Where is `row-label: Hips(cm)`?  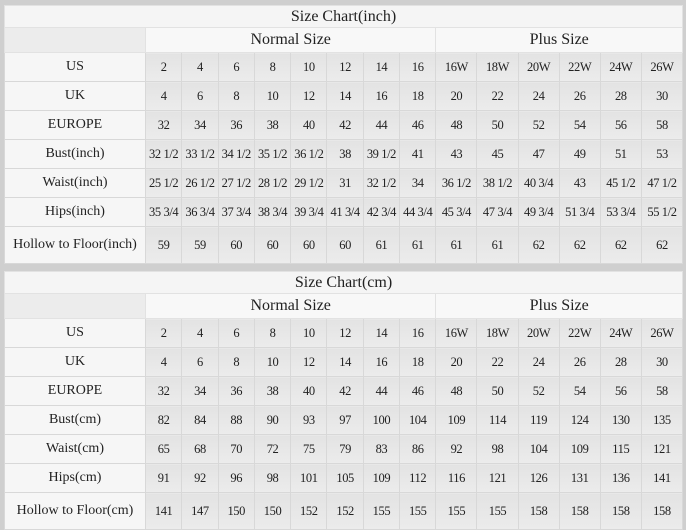
row-label: Hips(cm) is located at coordinates (75, 478).